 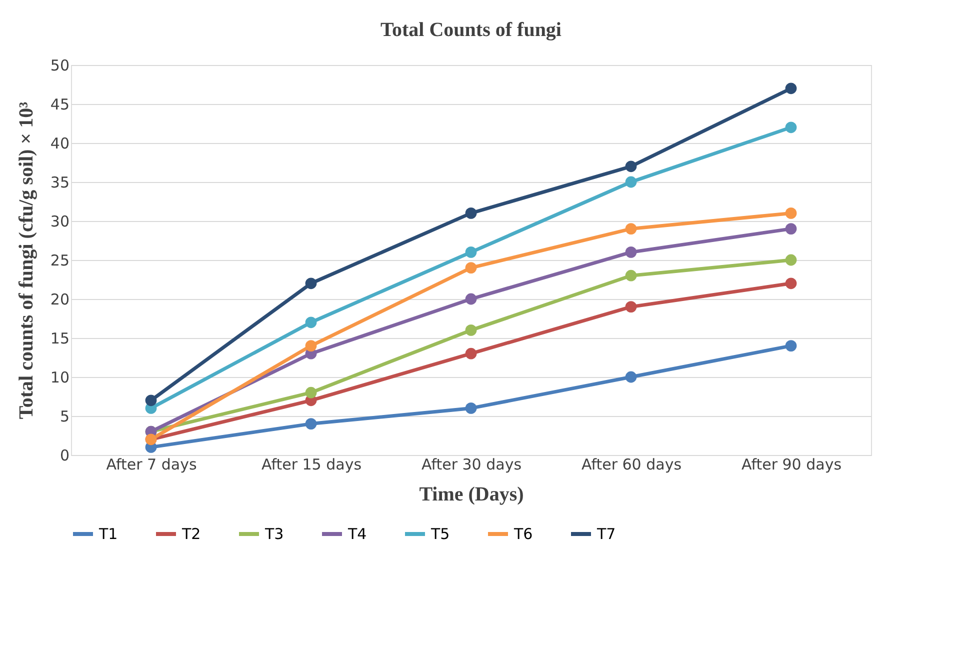 What do you see at coordinates (60, 143) in the screenshot?
I see `y-tick-label: 40` at bounding box center [60, 143].